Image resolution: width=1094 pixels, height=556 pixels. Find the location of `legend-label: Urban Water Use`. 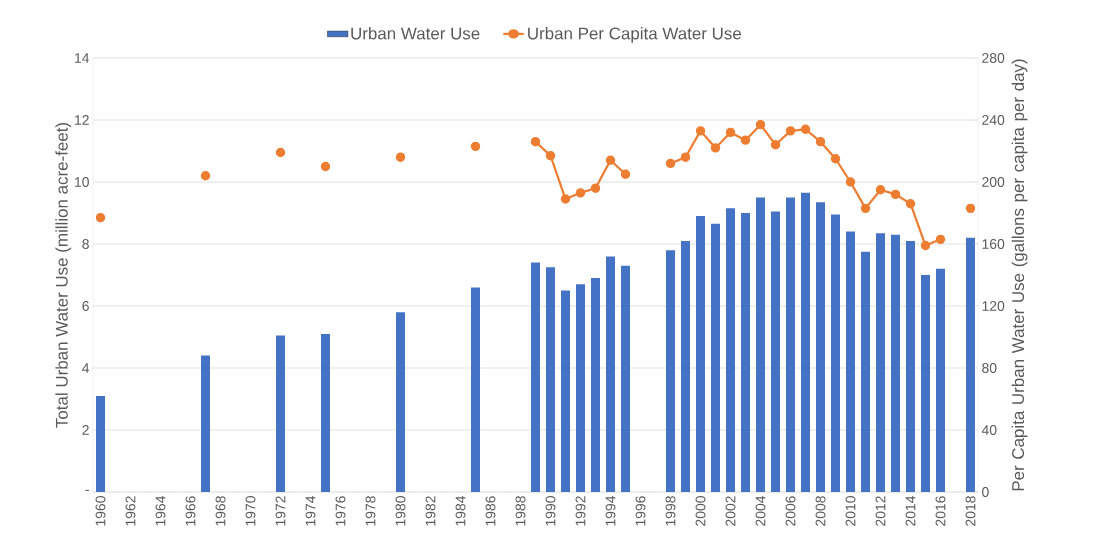

legend-label: Urban Water Use is located at coordinates (415, 33).